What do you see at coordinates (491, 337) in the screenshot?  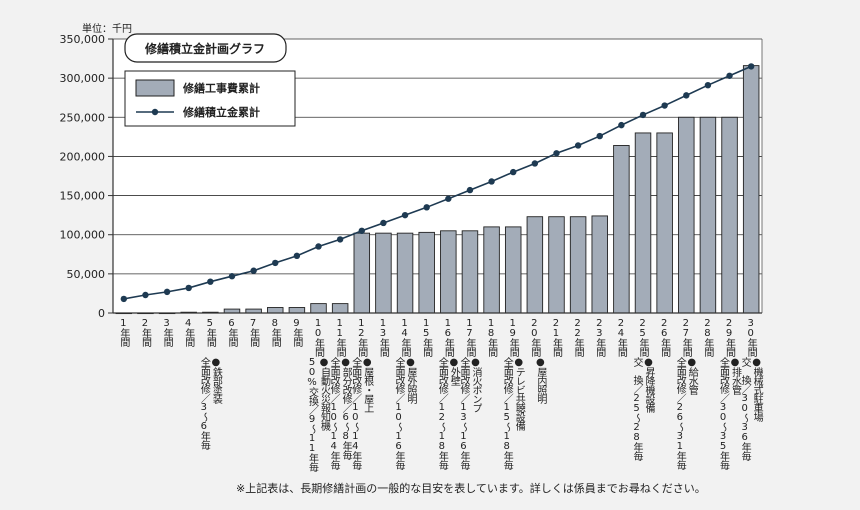 I see `x-tick-label: 18年間` at bounding box center [491, 337].